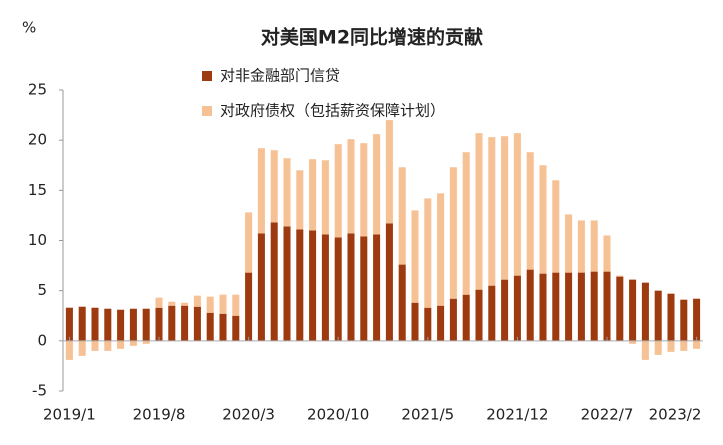 The height and width of the screenshot is (445, 723). I want to click on x-tick-label: 2020/3, so click(248, 415).